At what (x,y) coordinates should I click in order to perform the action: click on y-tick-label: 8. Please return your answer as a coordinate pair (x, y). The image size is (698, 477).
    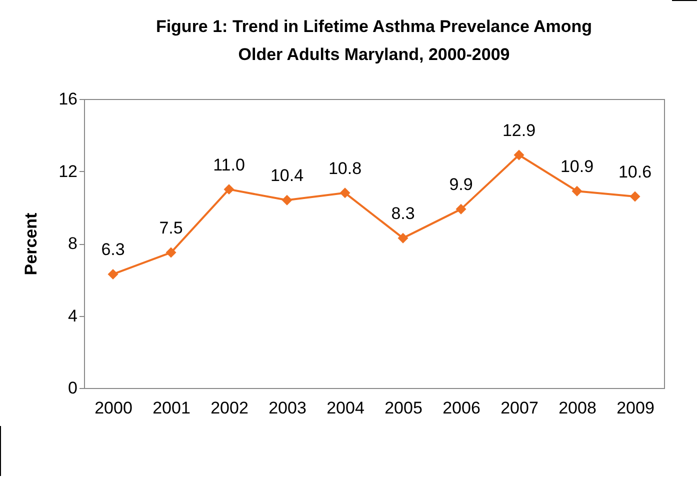
    Looking at the image, I should click on (73, 243).